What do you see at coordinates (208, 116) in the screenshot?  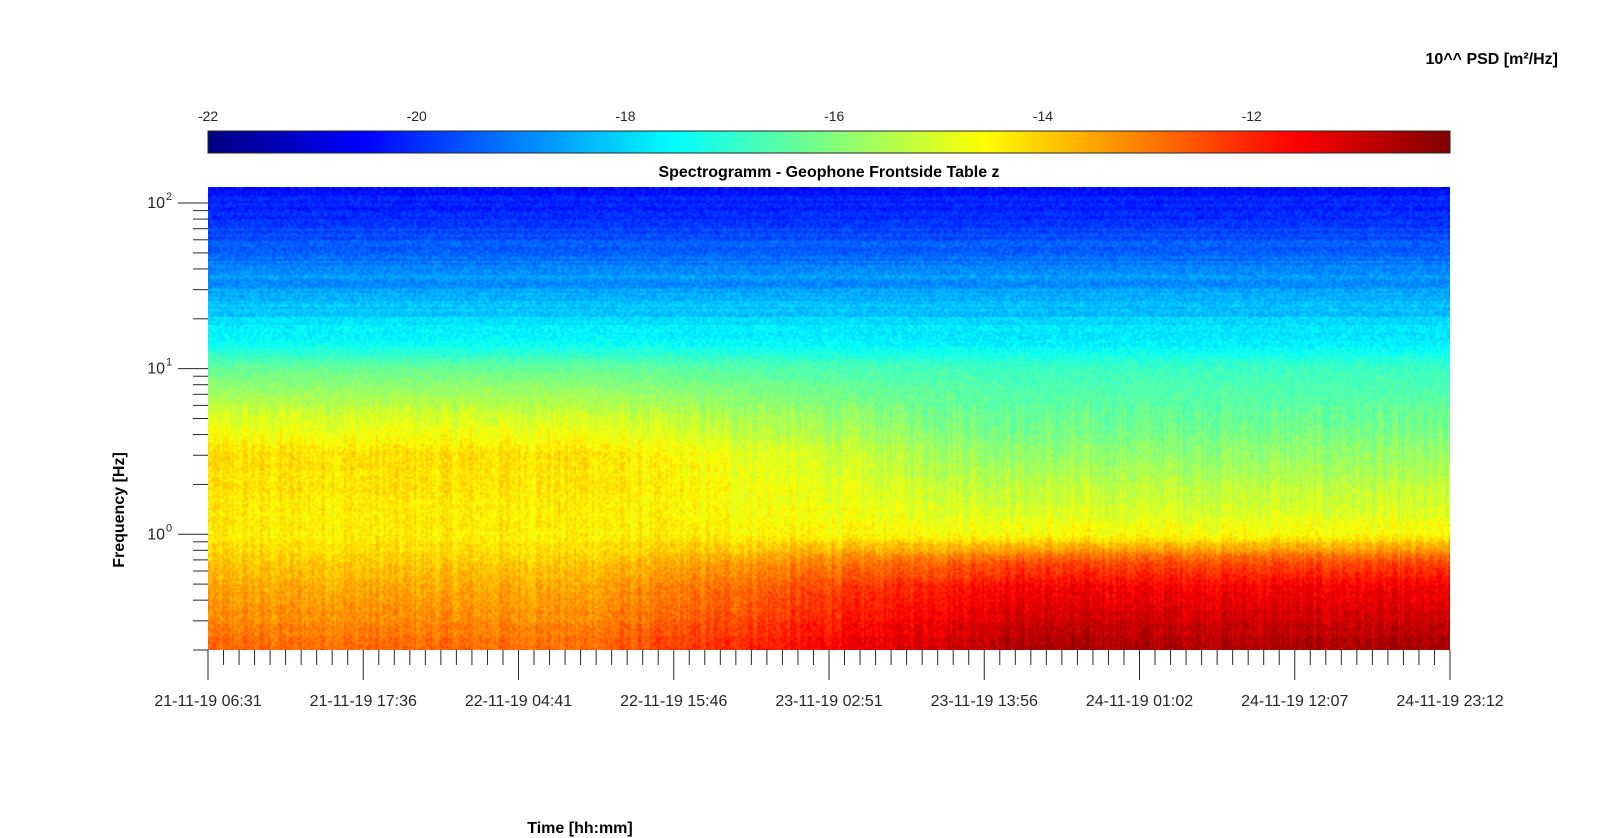 I see `colorbar-tick-label: -22` at bounding box center [208, 116].